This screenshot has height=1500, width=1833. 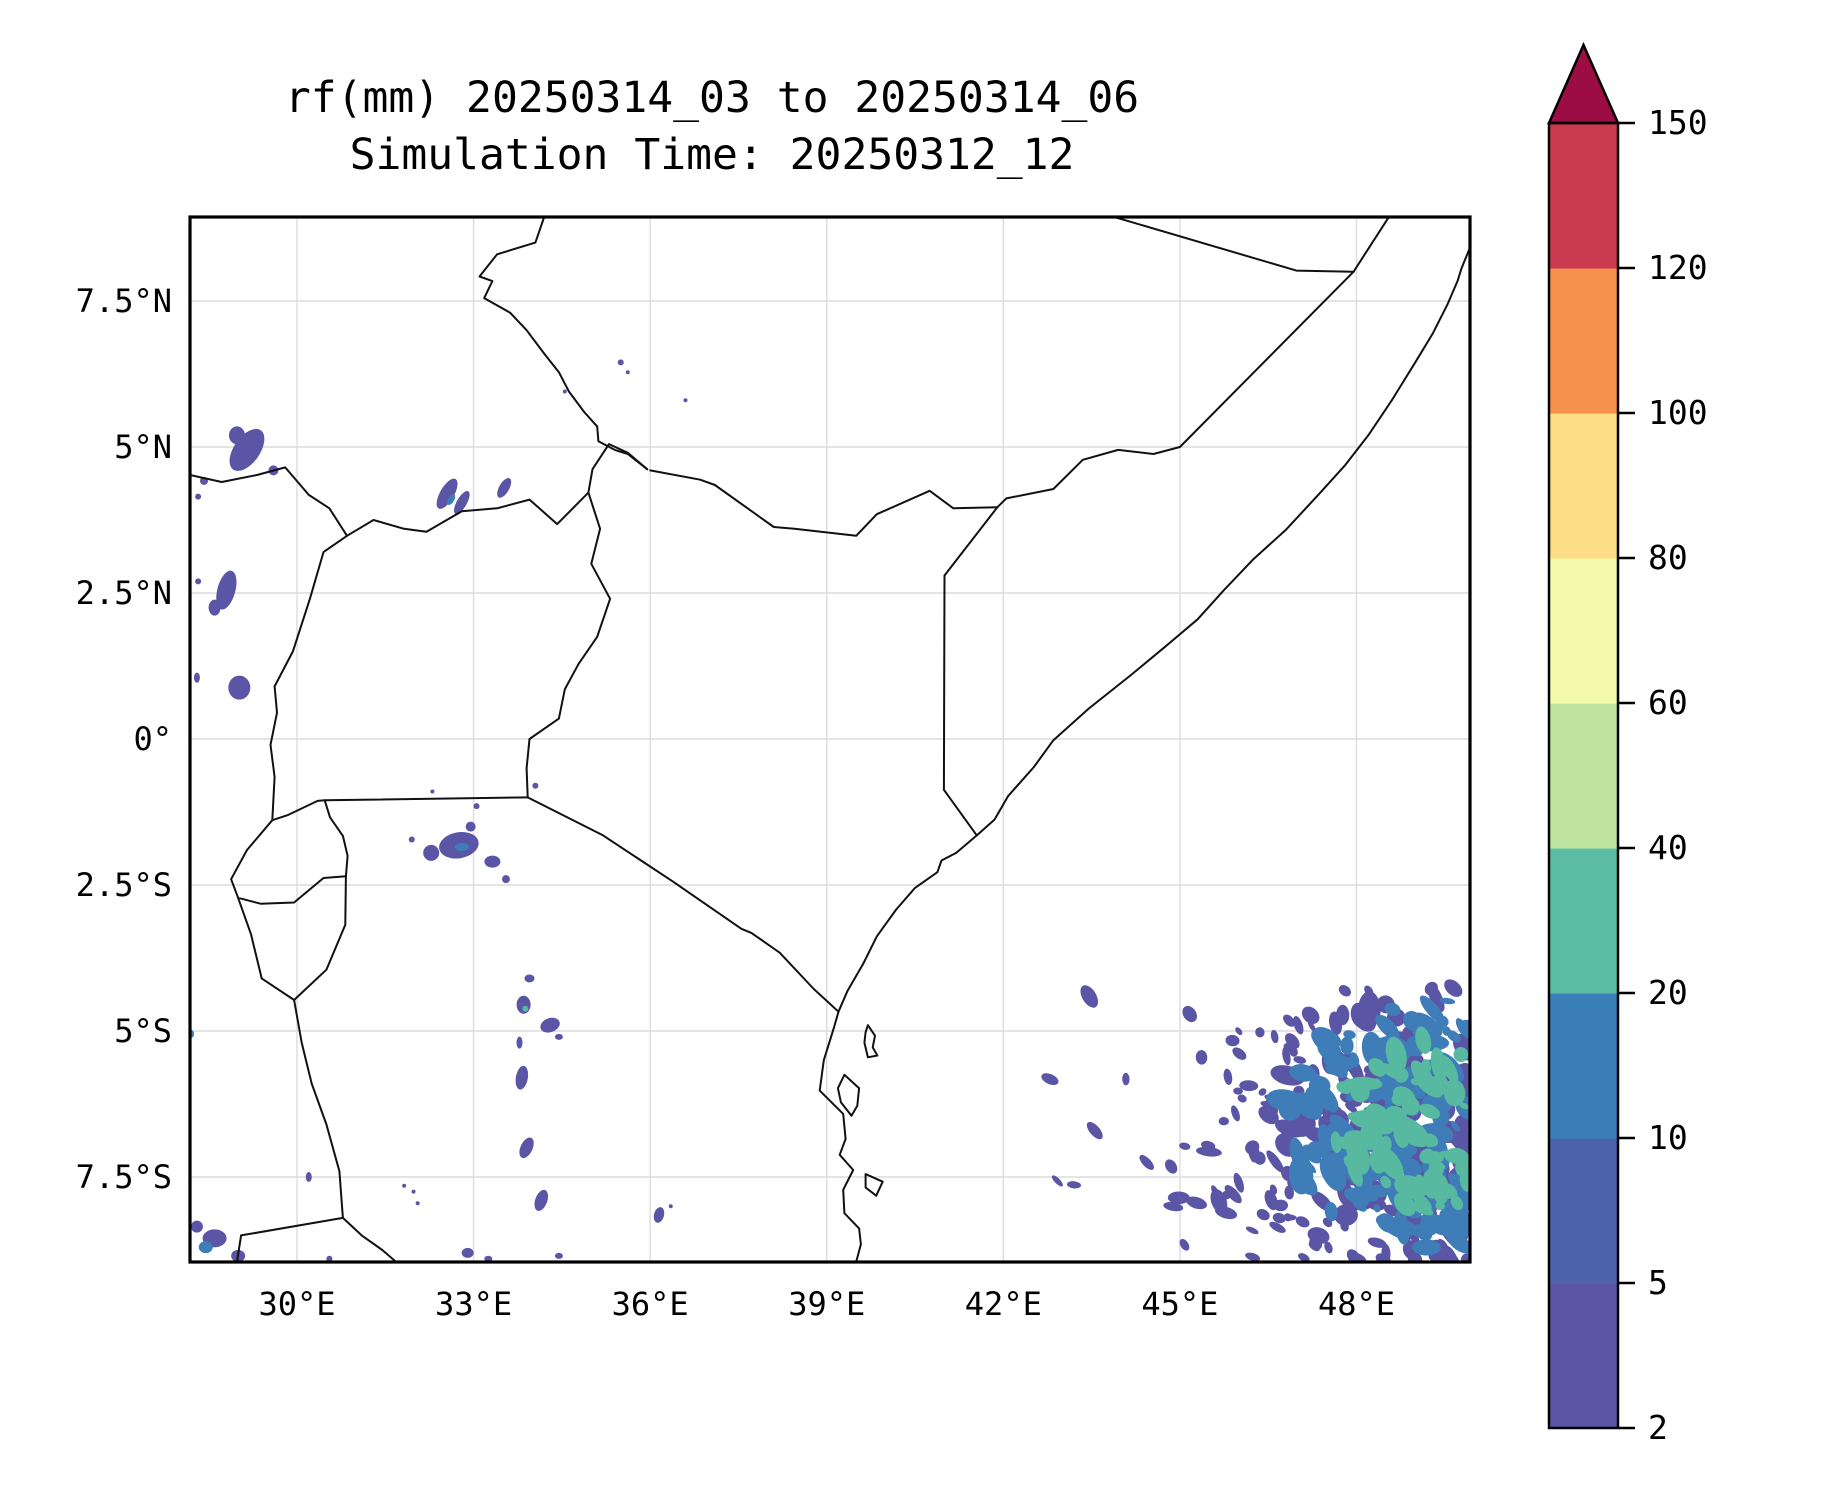 What do you see at coordinates (369, 1239) in the screenshot?
I see `border-tanzania-zambia` at bounding box center [369, 1239].